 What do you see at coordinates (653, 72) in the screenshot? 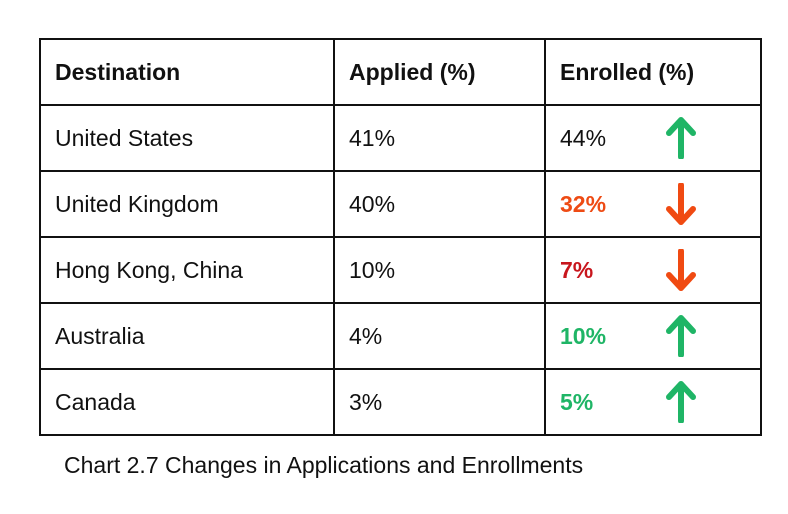
I see `column-header-enrolled: Enrolled (%)` at bounding box center [653, 72].